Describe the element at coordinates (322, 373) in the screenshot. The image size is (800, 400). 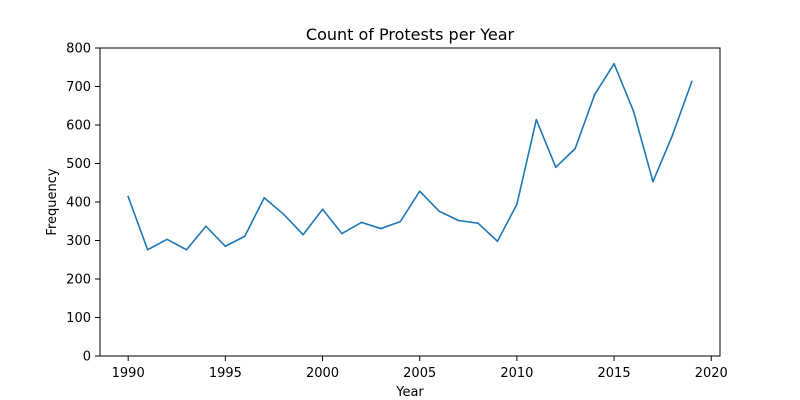
I see `x-tick-label: 2000` at that location.